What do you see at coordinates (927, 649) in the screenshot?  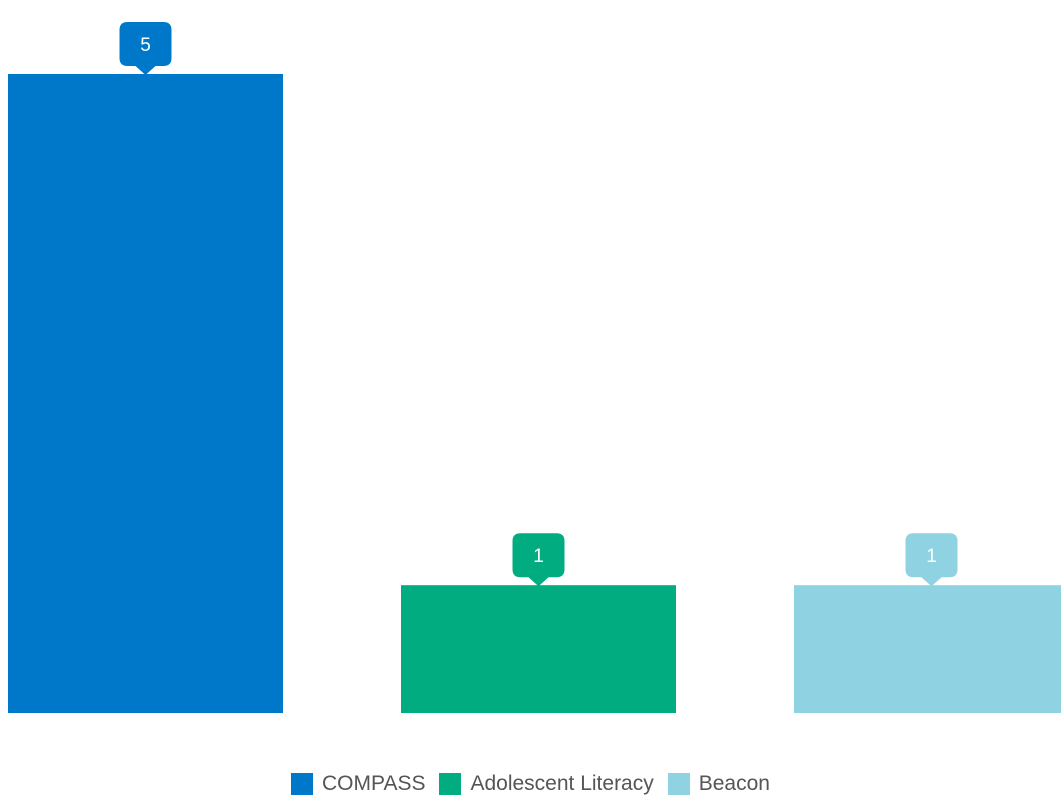 I see `bar-beacon` at bounding box center [927, 649].